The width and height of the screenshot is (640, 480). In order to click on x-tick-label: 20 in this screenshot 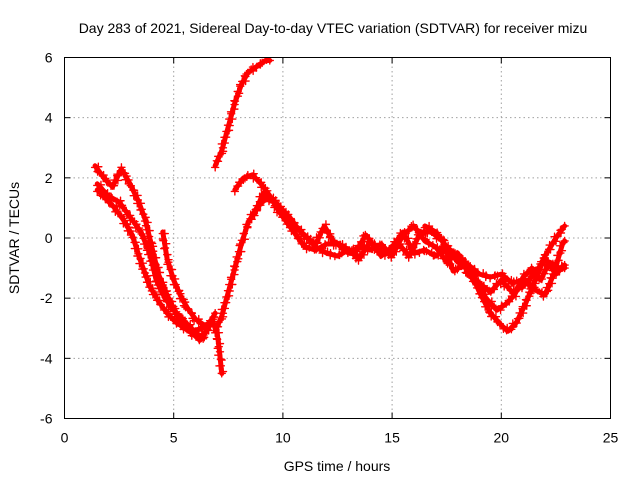, I will do `click(502, 438)`.